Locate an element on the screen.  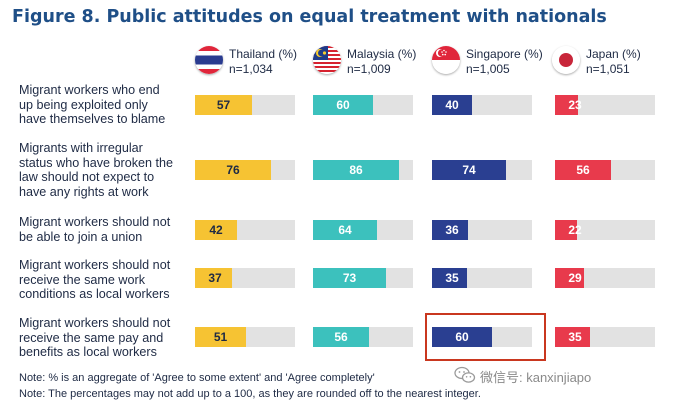
bar-track: 42 is located at coordinates (245, 230).